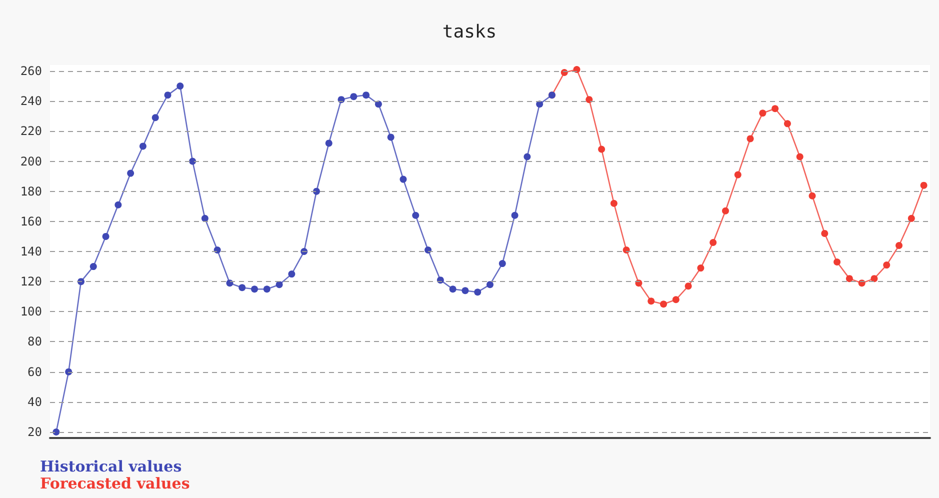 This screenshot has height=498, width=939. Describe the element at coordinates (31, 161) in the screenshot. I see `y-tick-label: 200` at that location.